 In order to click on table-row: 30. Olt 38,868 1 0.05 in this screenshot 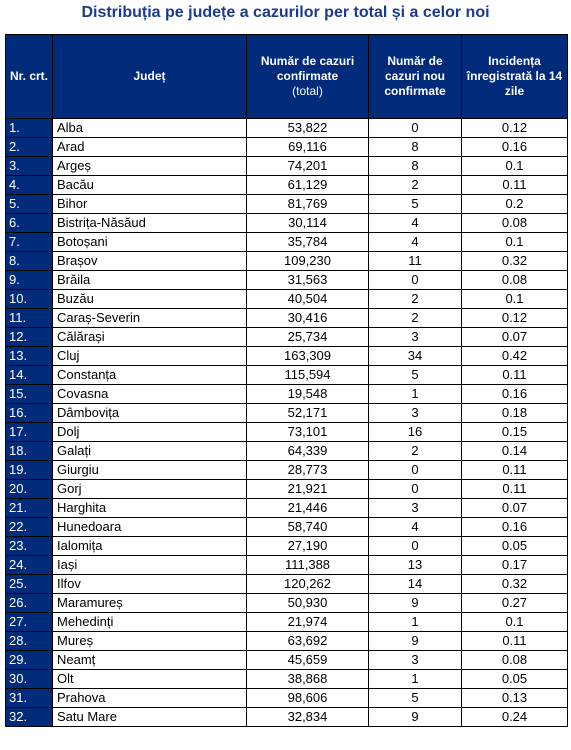, I will do `click(286, 679)`.